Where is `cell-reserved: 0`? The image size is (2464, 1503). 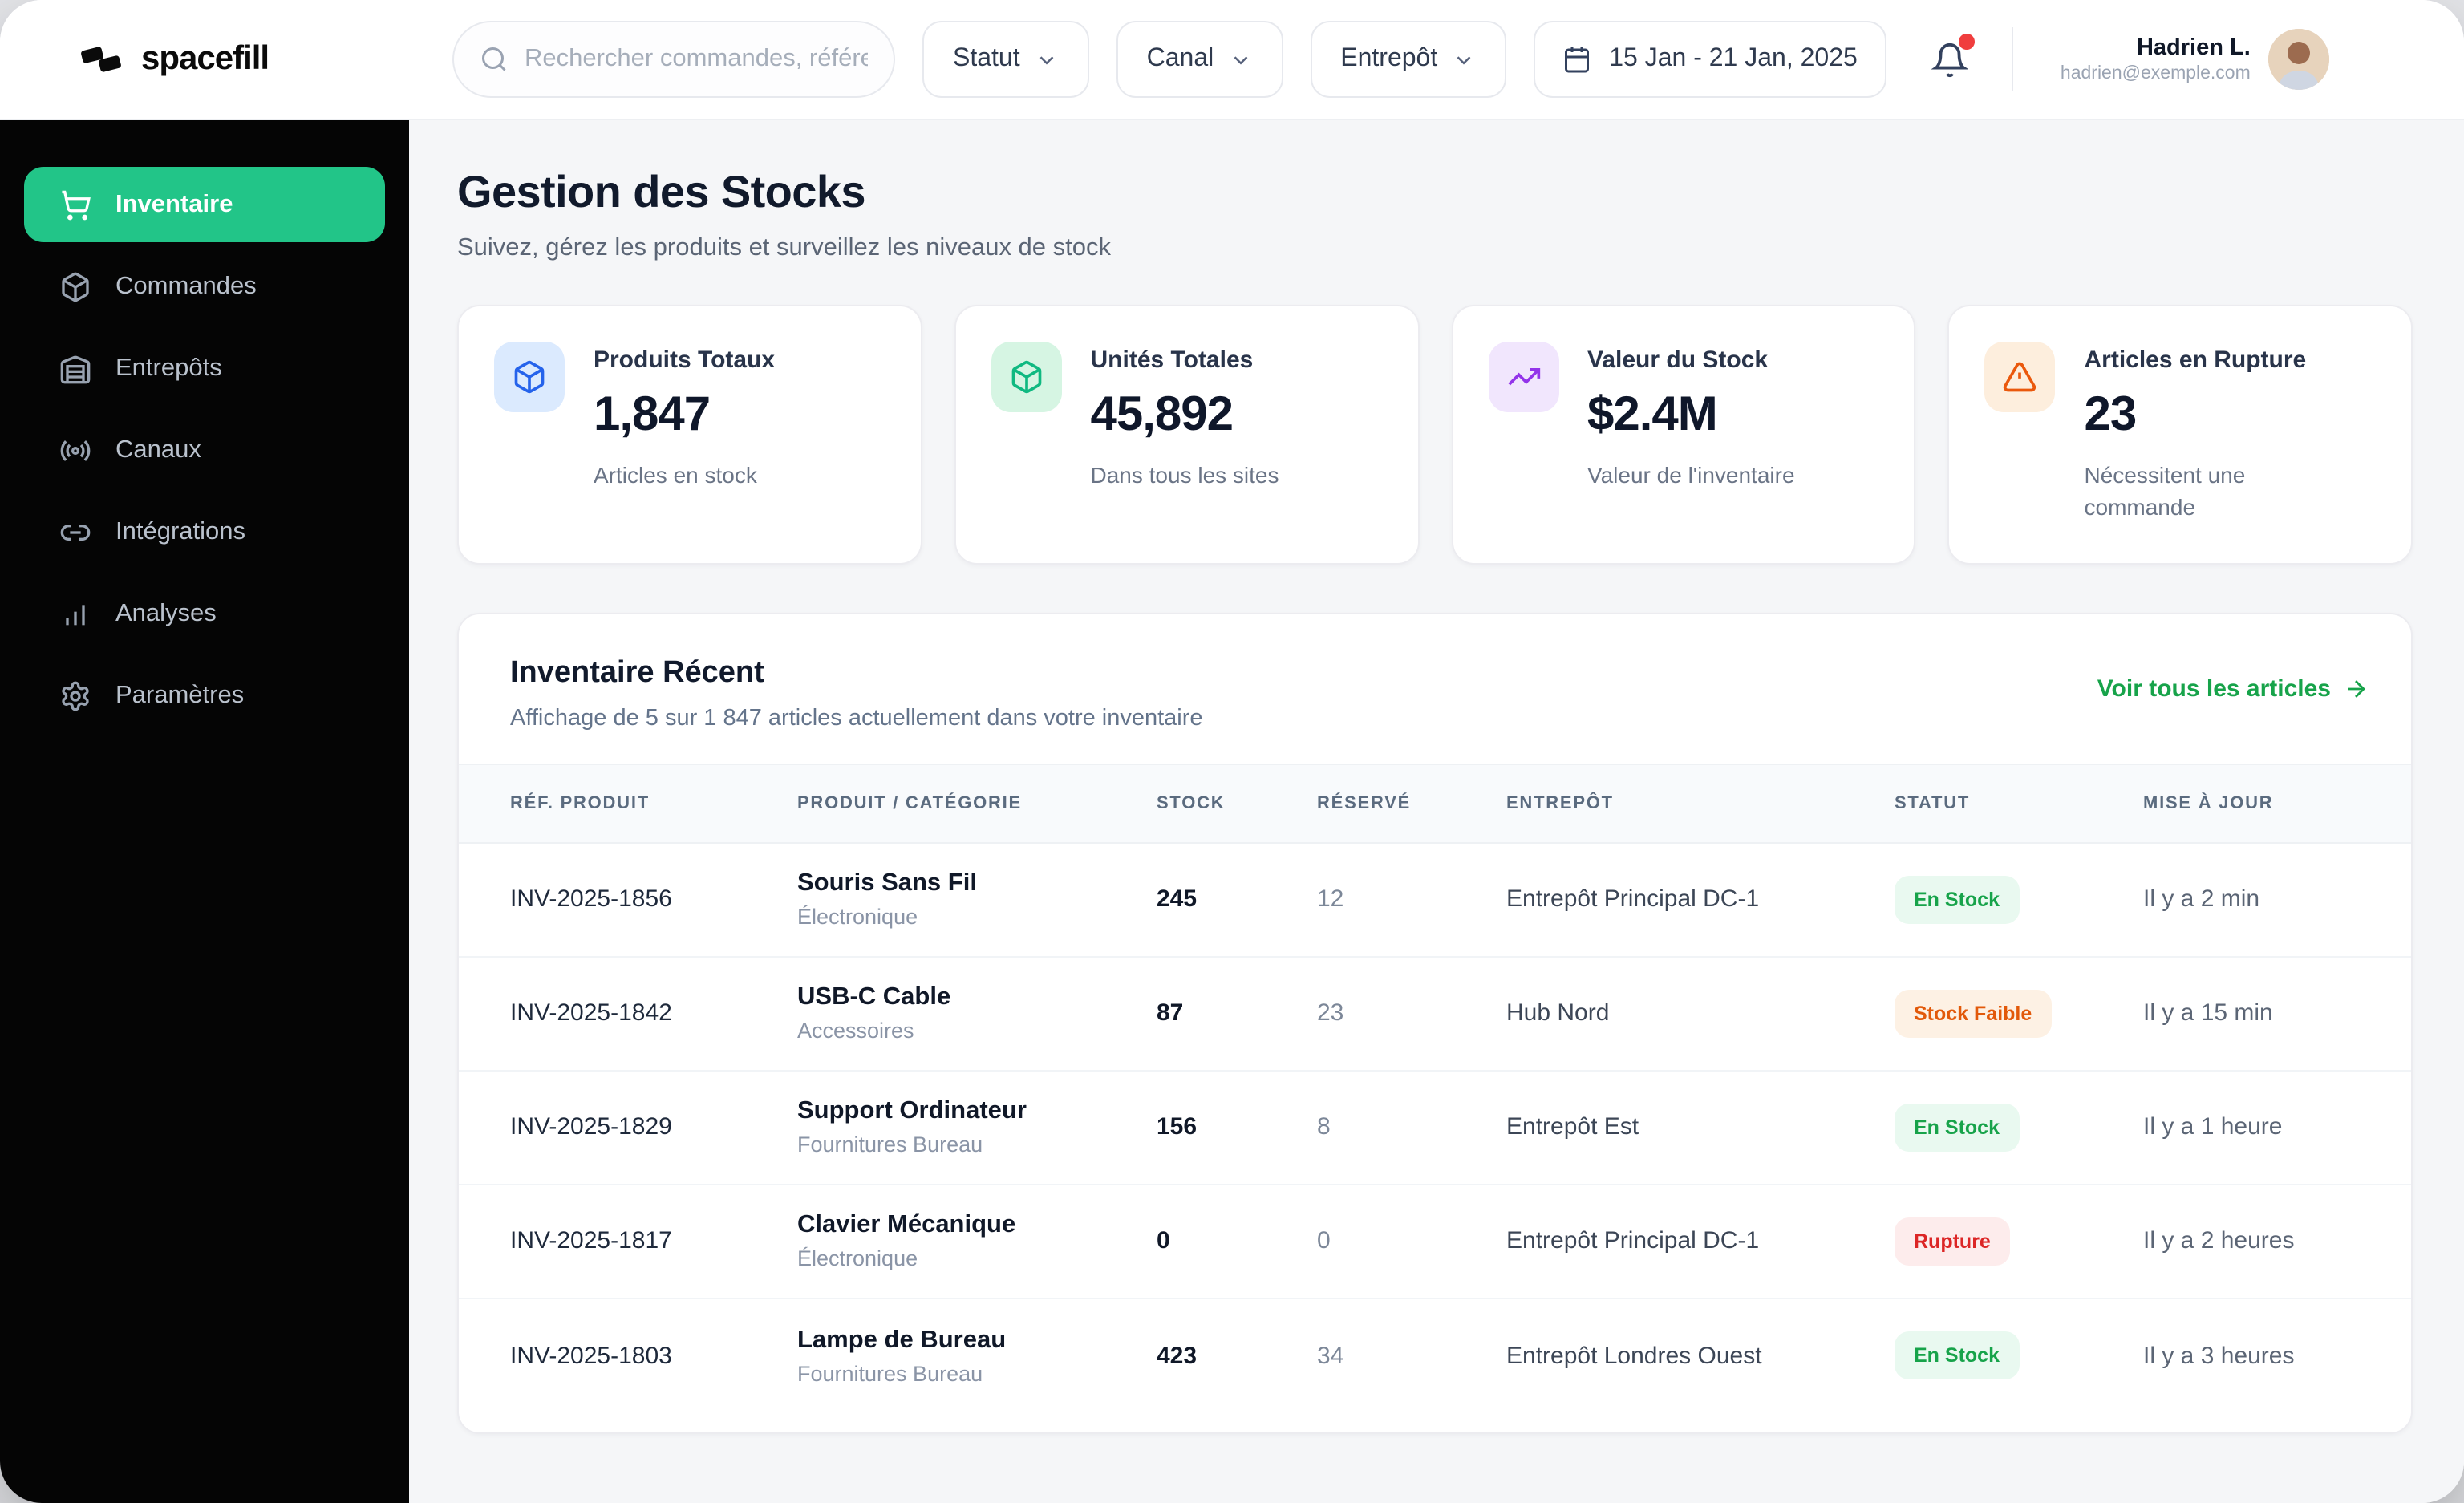 cell-reserved: 0 is located at coordinates (1324, 1241).